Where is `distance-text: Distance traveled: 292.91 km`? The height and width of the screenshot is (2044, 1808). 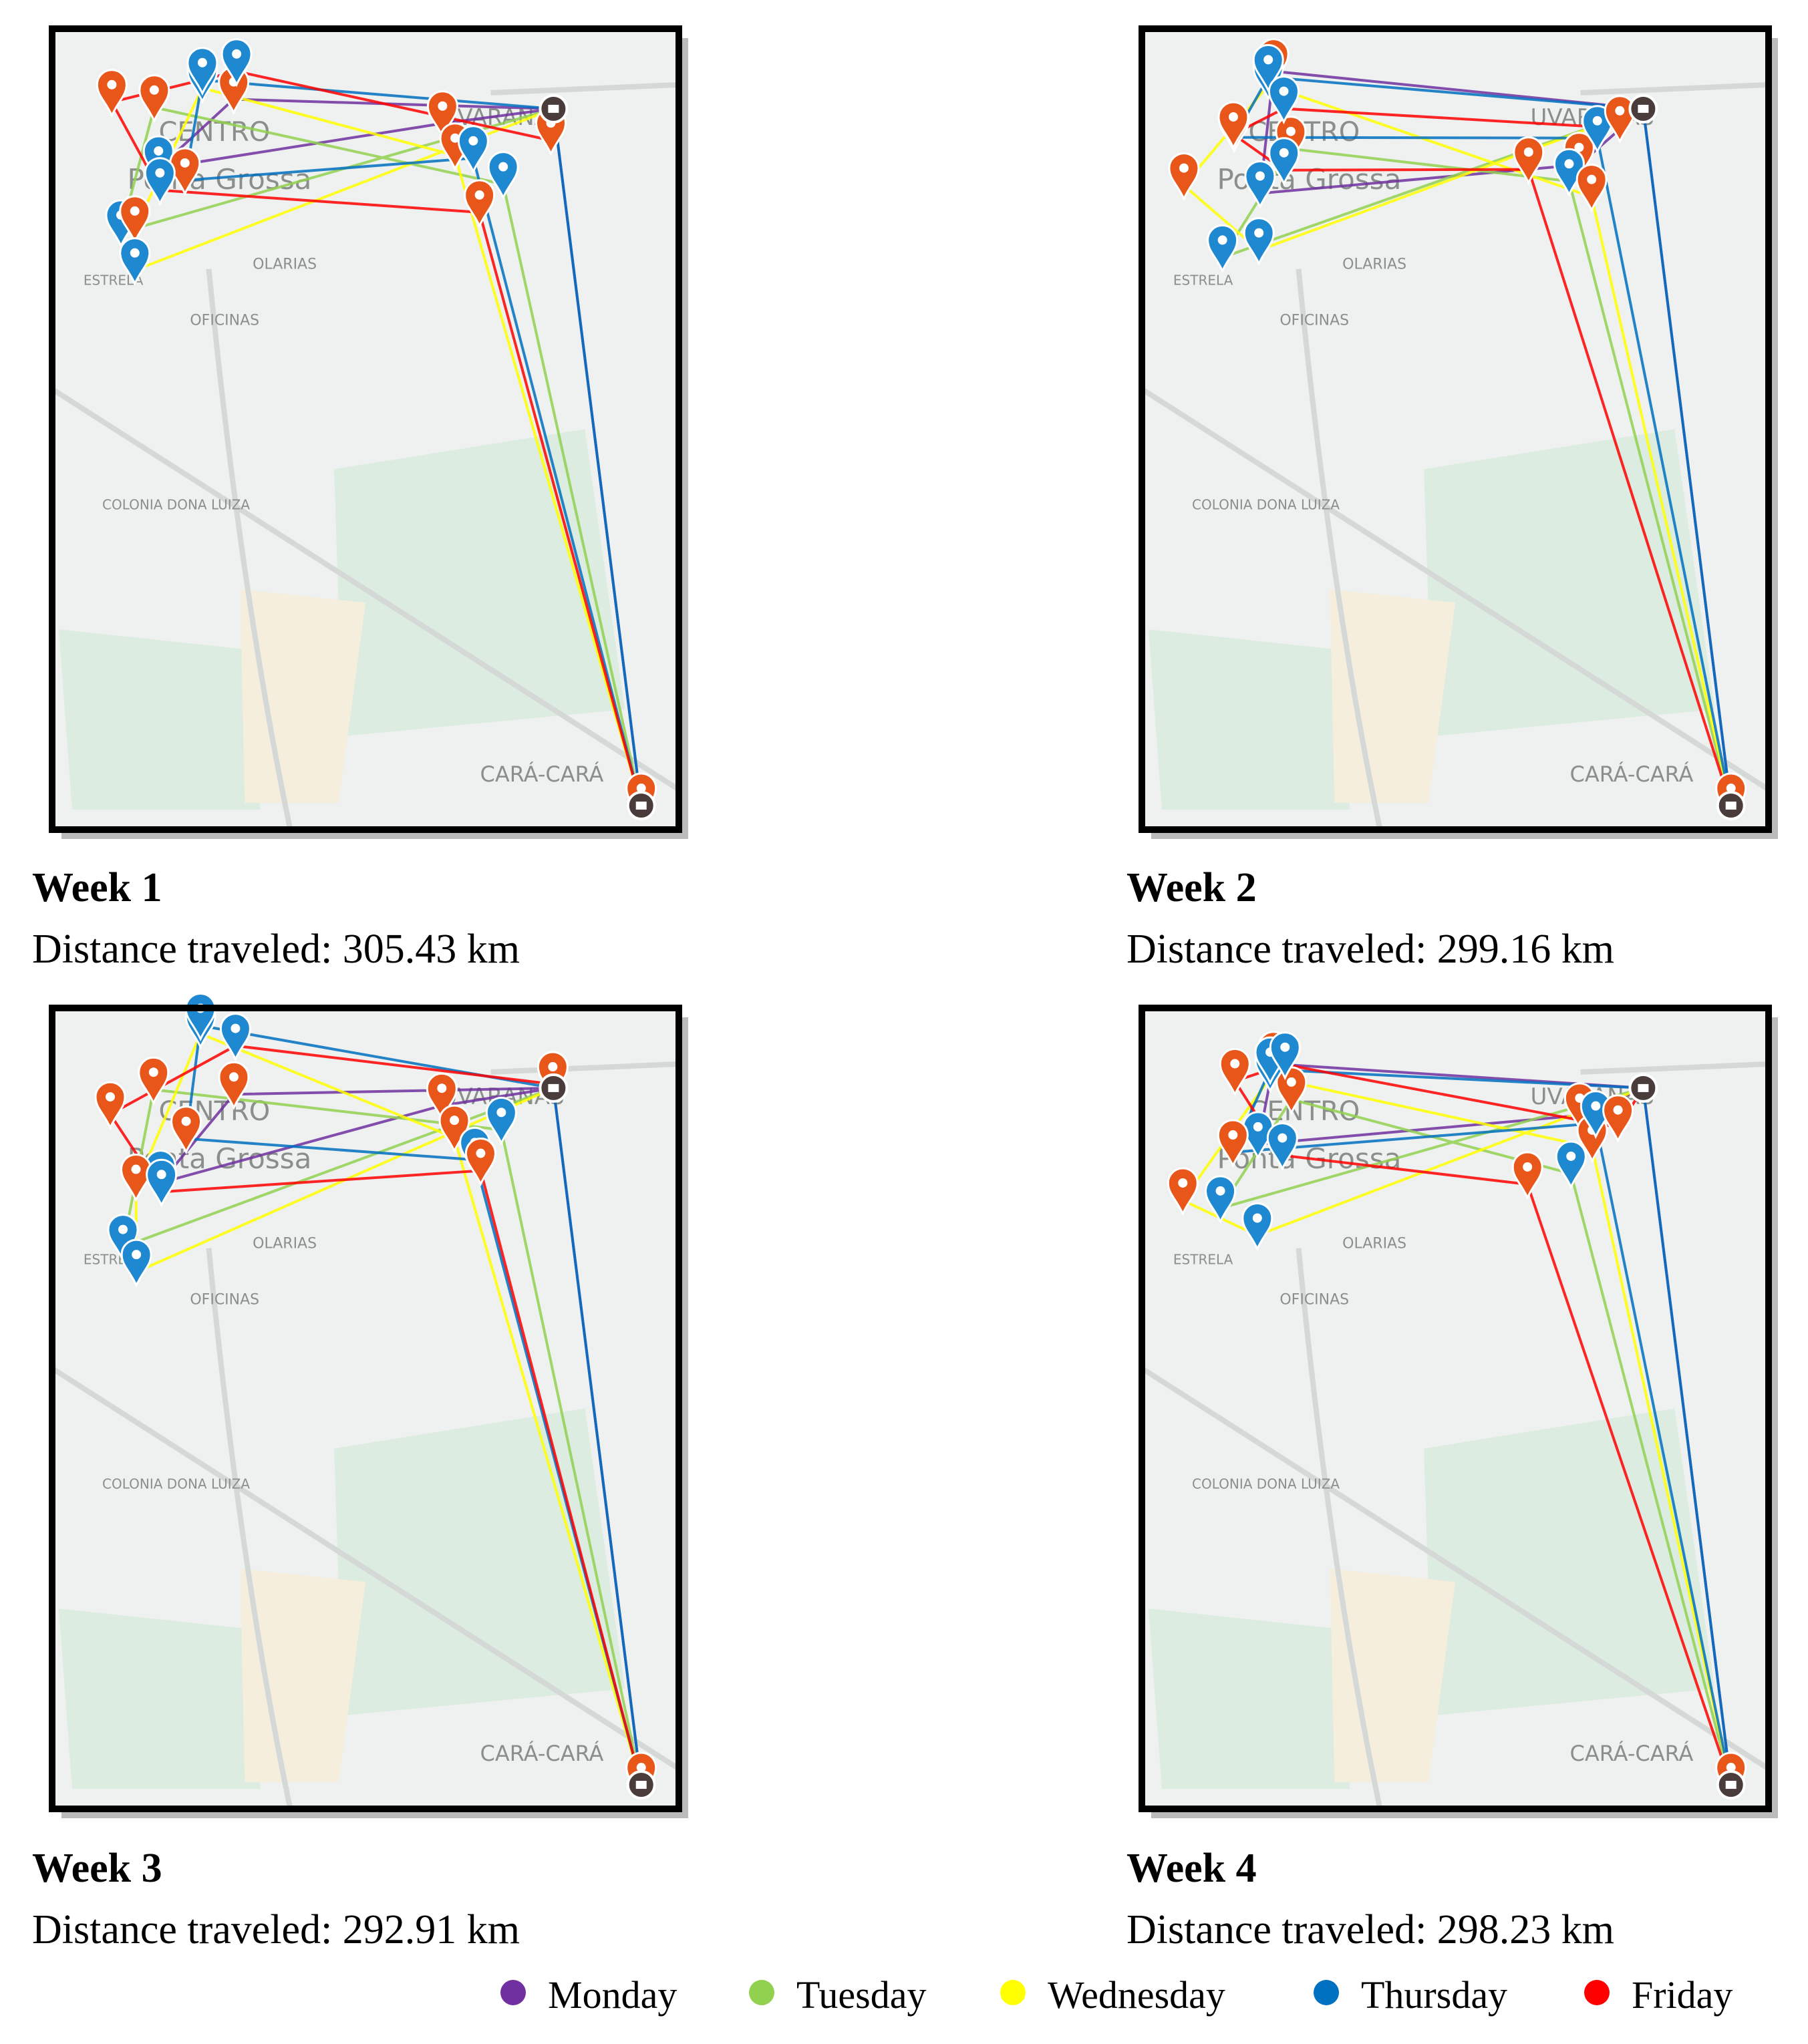
distance-text: Distance traveled: 292.91 km is located at coordinates (276, 1929).